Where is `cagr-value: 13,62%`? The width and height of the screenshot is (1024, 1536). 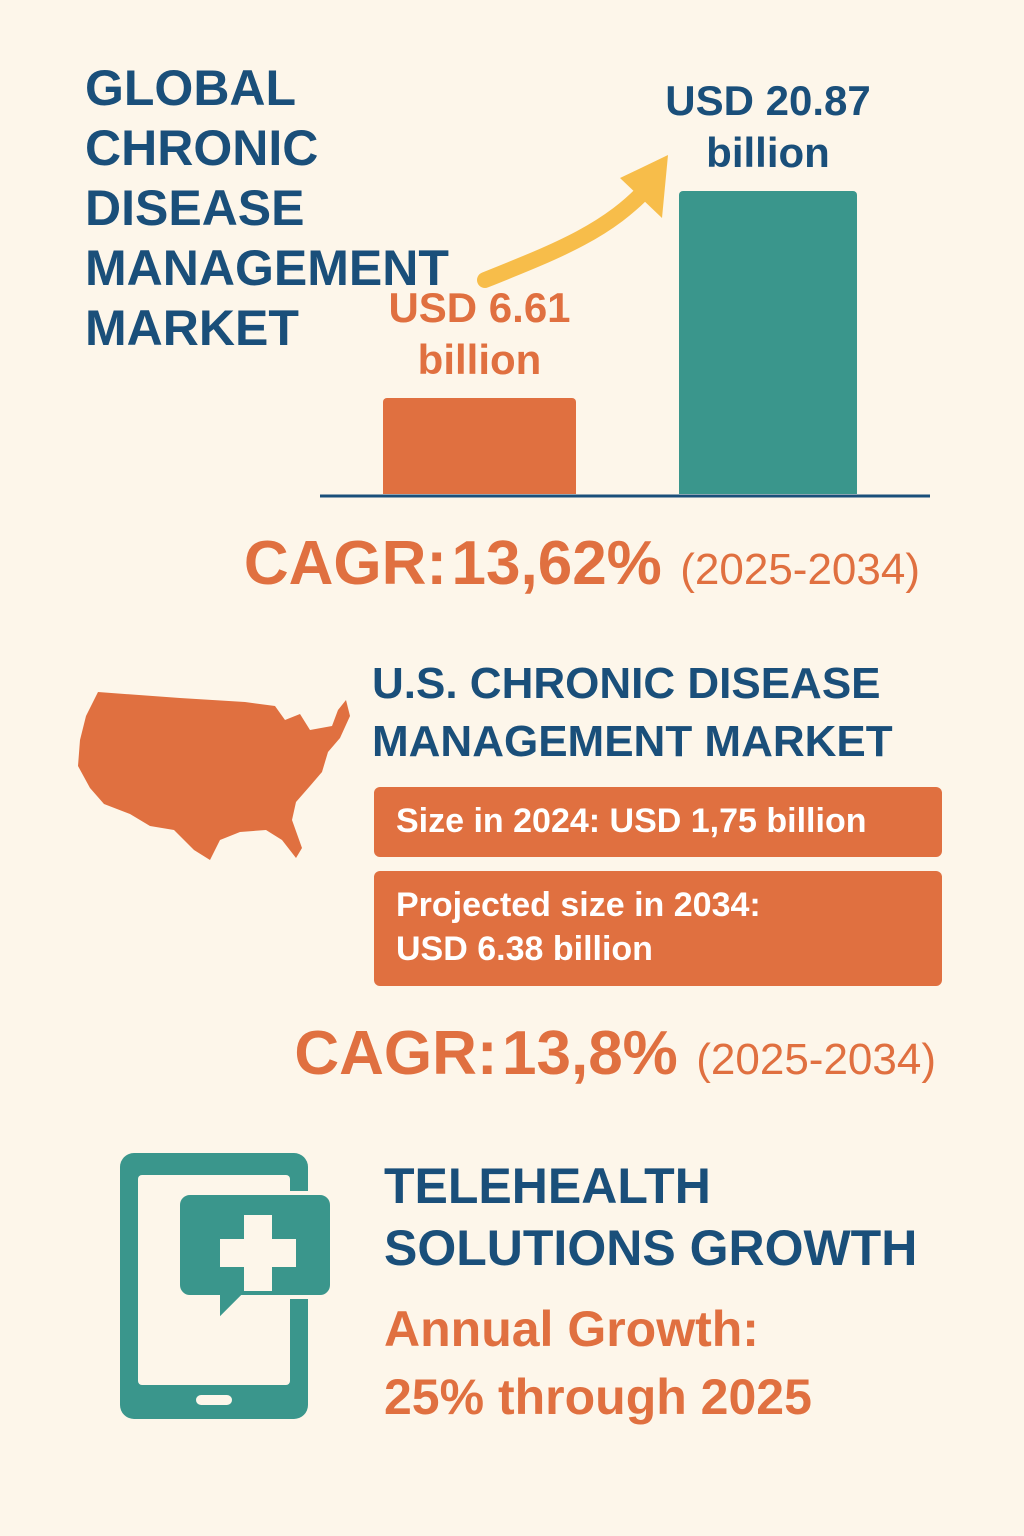
cagr-value: 13,62% is located at coordinates (556, 563).